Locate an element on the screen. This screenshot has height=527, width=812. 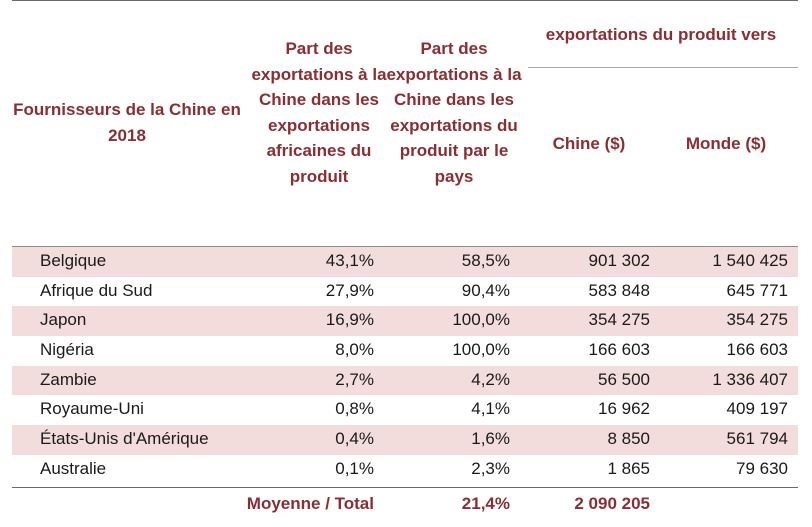
row-share-african: 16,9% is located at coordinates (349, 320).